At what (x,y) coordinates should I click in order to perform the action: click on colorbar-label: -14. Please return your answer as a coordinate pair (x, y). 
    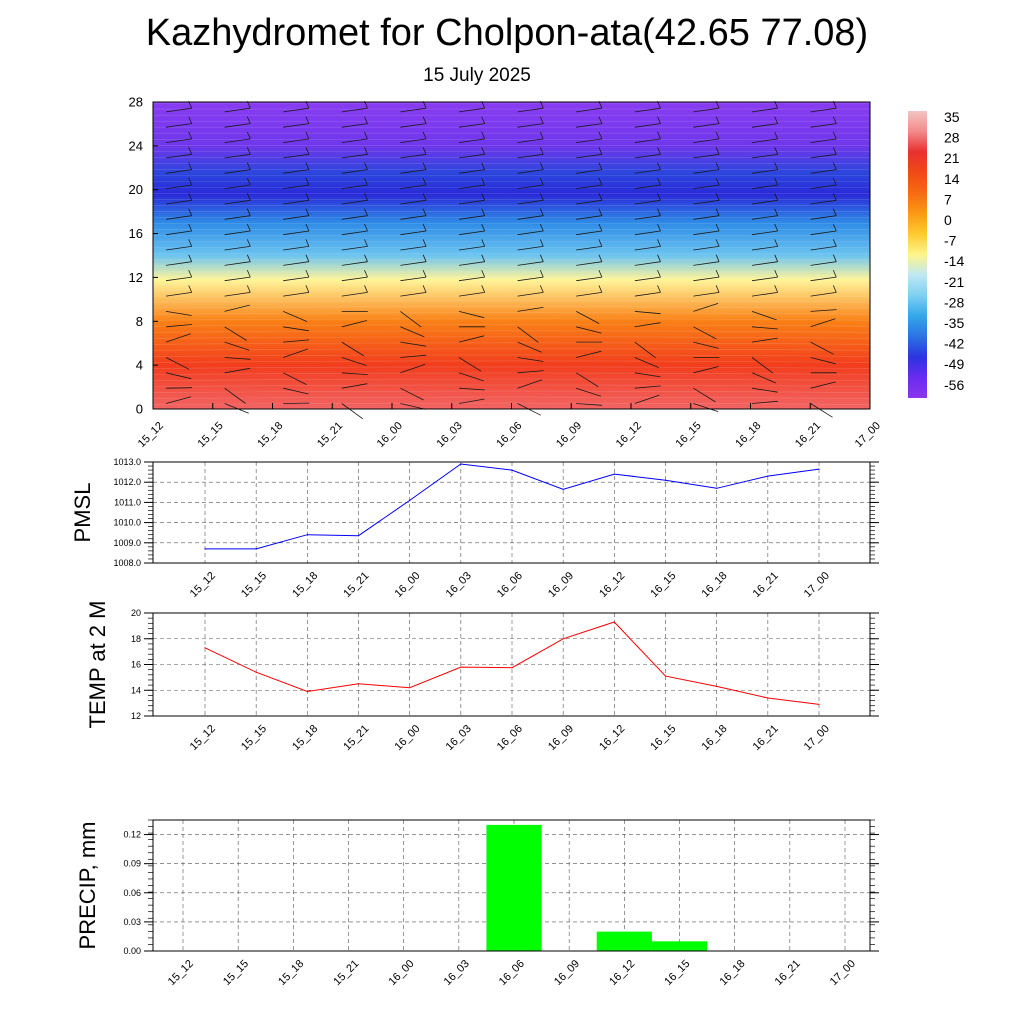
    Looking at the image, I should click on (954, 261).